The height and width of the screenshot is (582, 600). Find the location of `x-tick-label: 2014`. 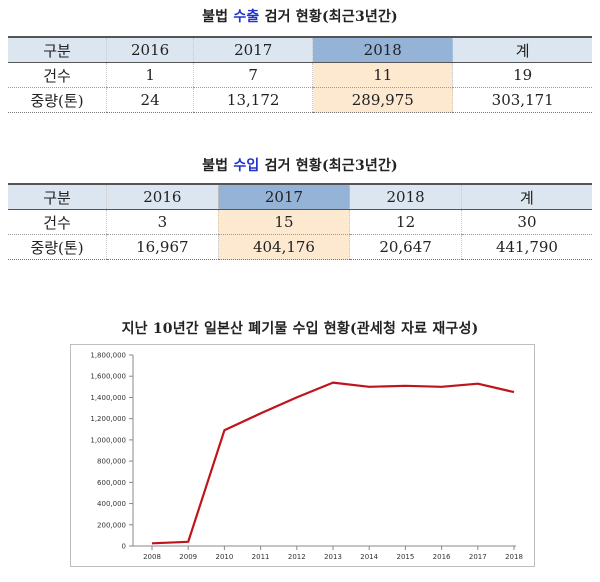

x-tick-label: 2014 is located at coordinates (369, 557).